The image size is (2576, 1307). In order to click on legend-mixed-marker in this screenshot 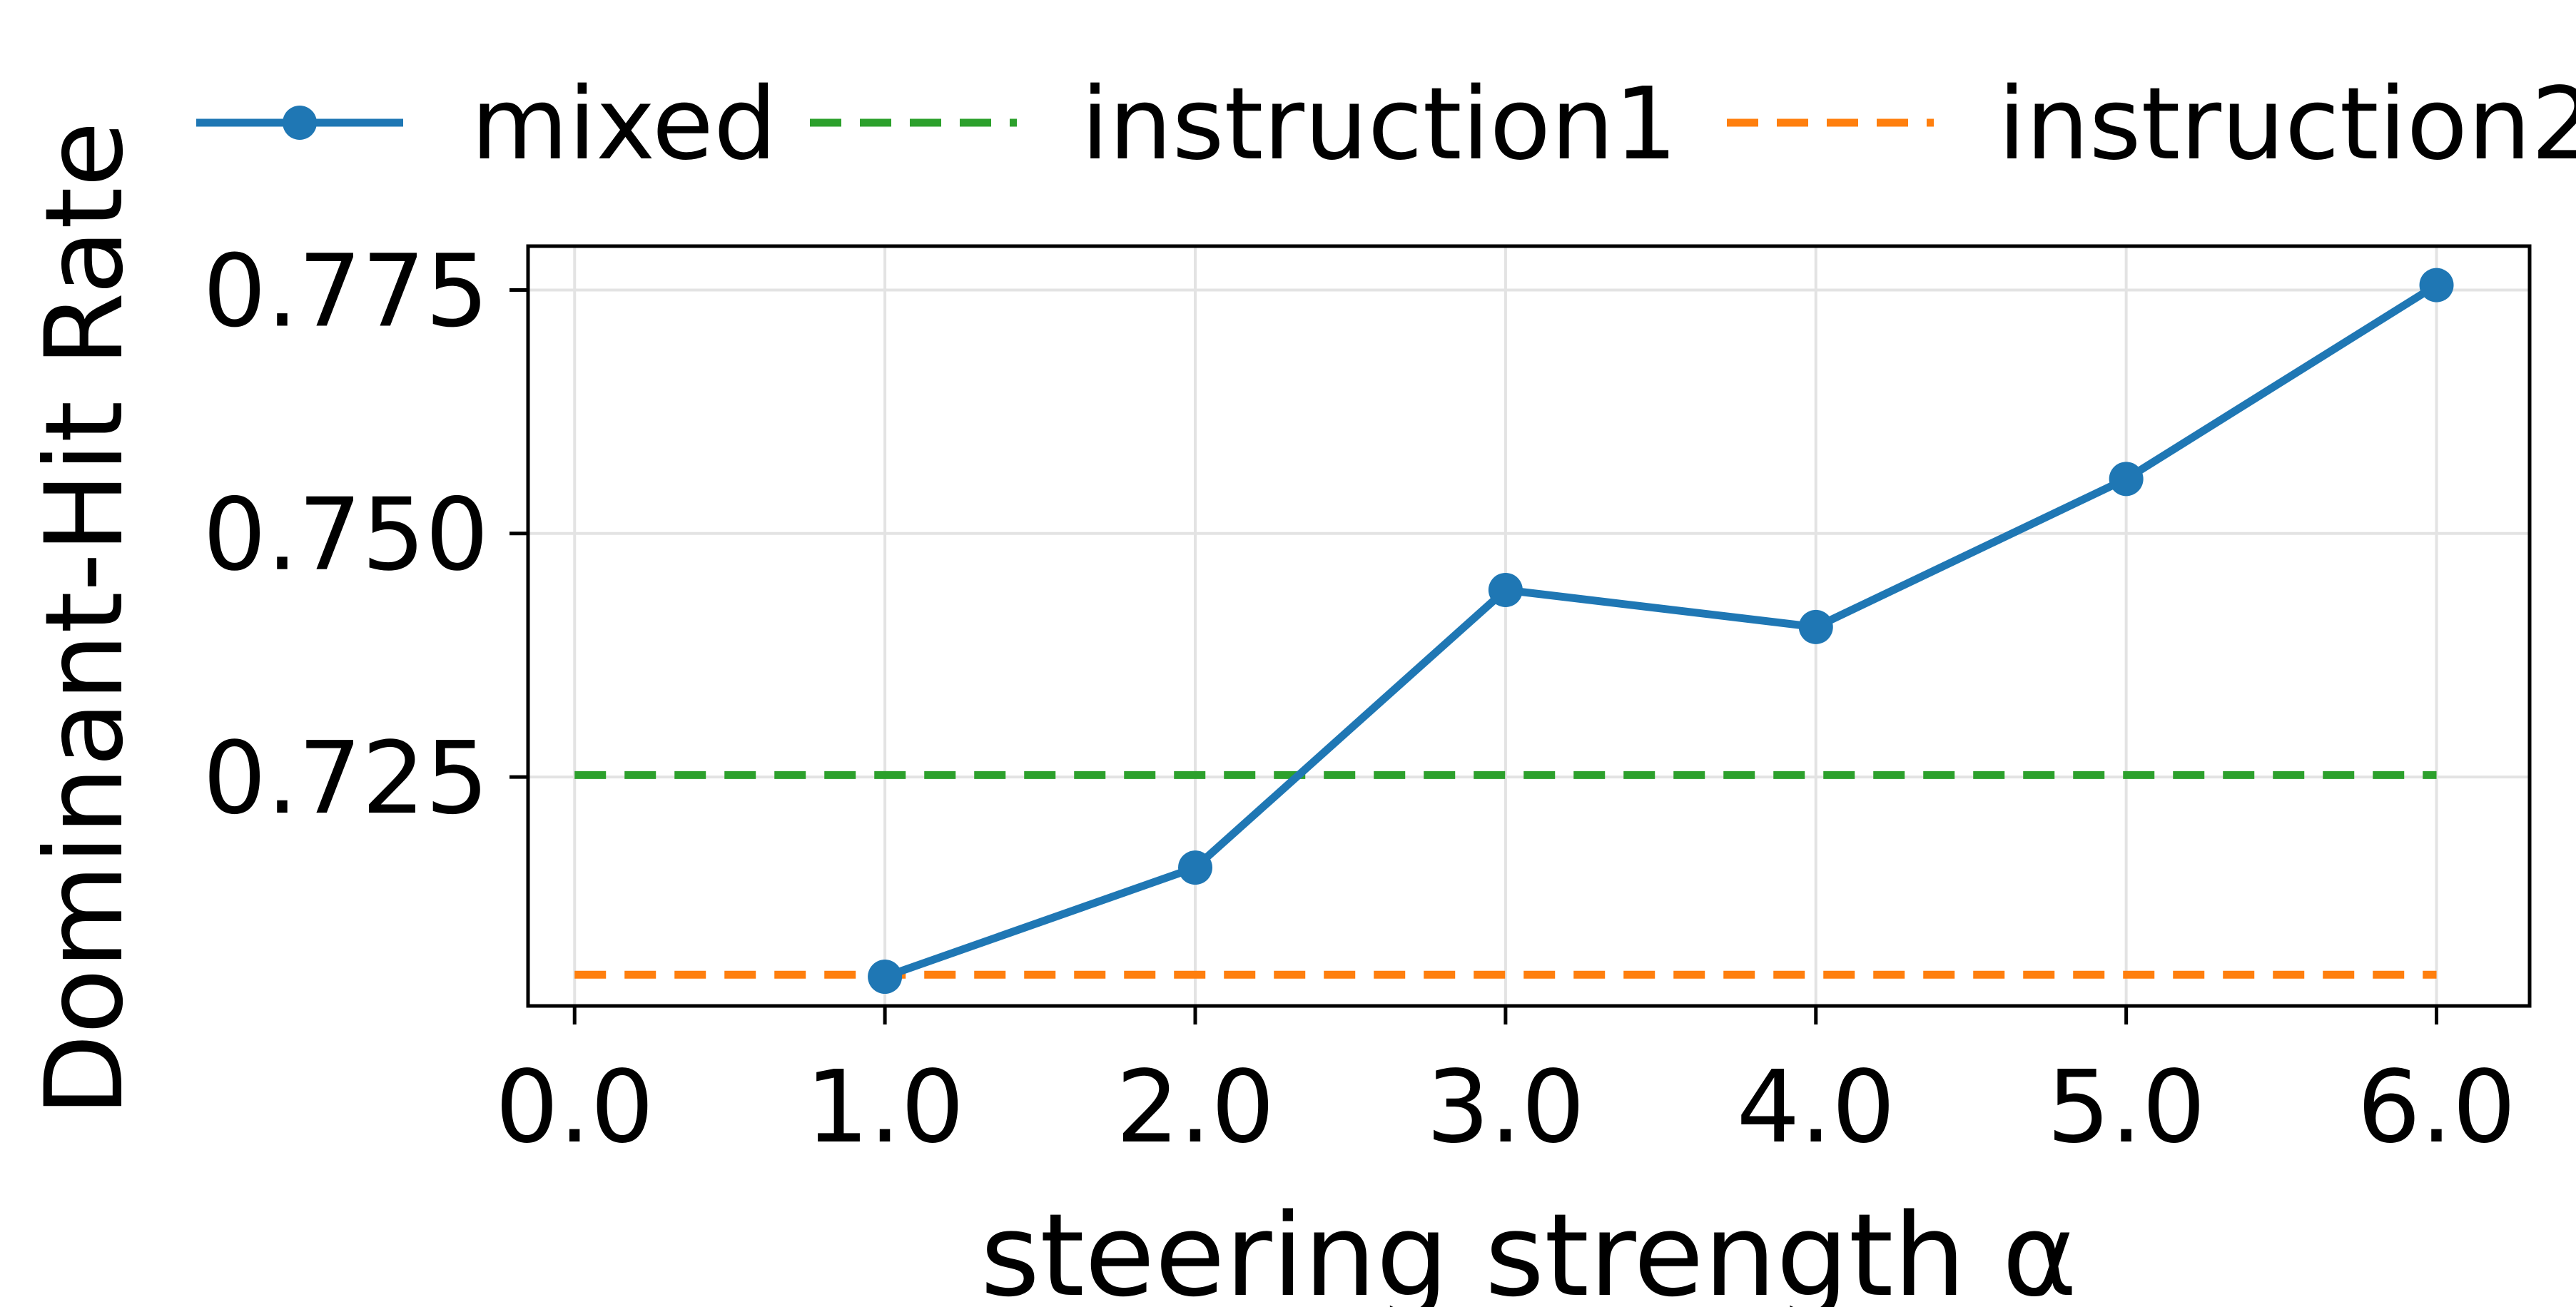, I will do `click(300, 123)`.